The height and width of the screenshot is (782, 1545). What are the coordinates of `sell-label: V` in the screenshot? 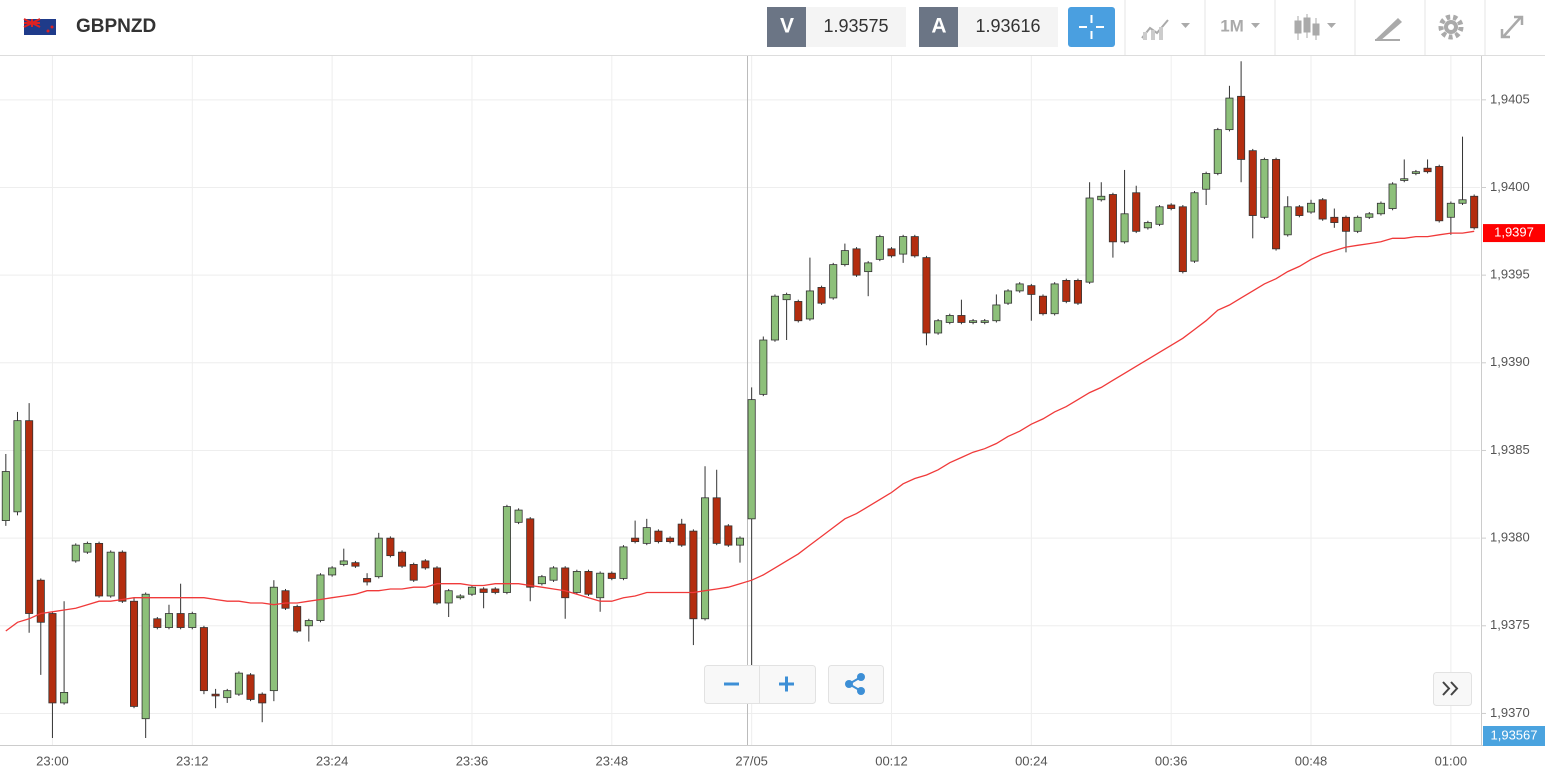 It's located at (787, 26).